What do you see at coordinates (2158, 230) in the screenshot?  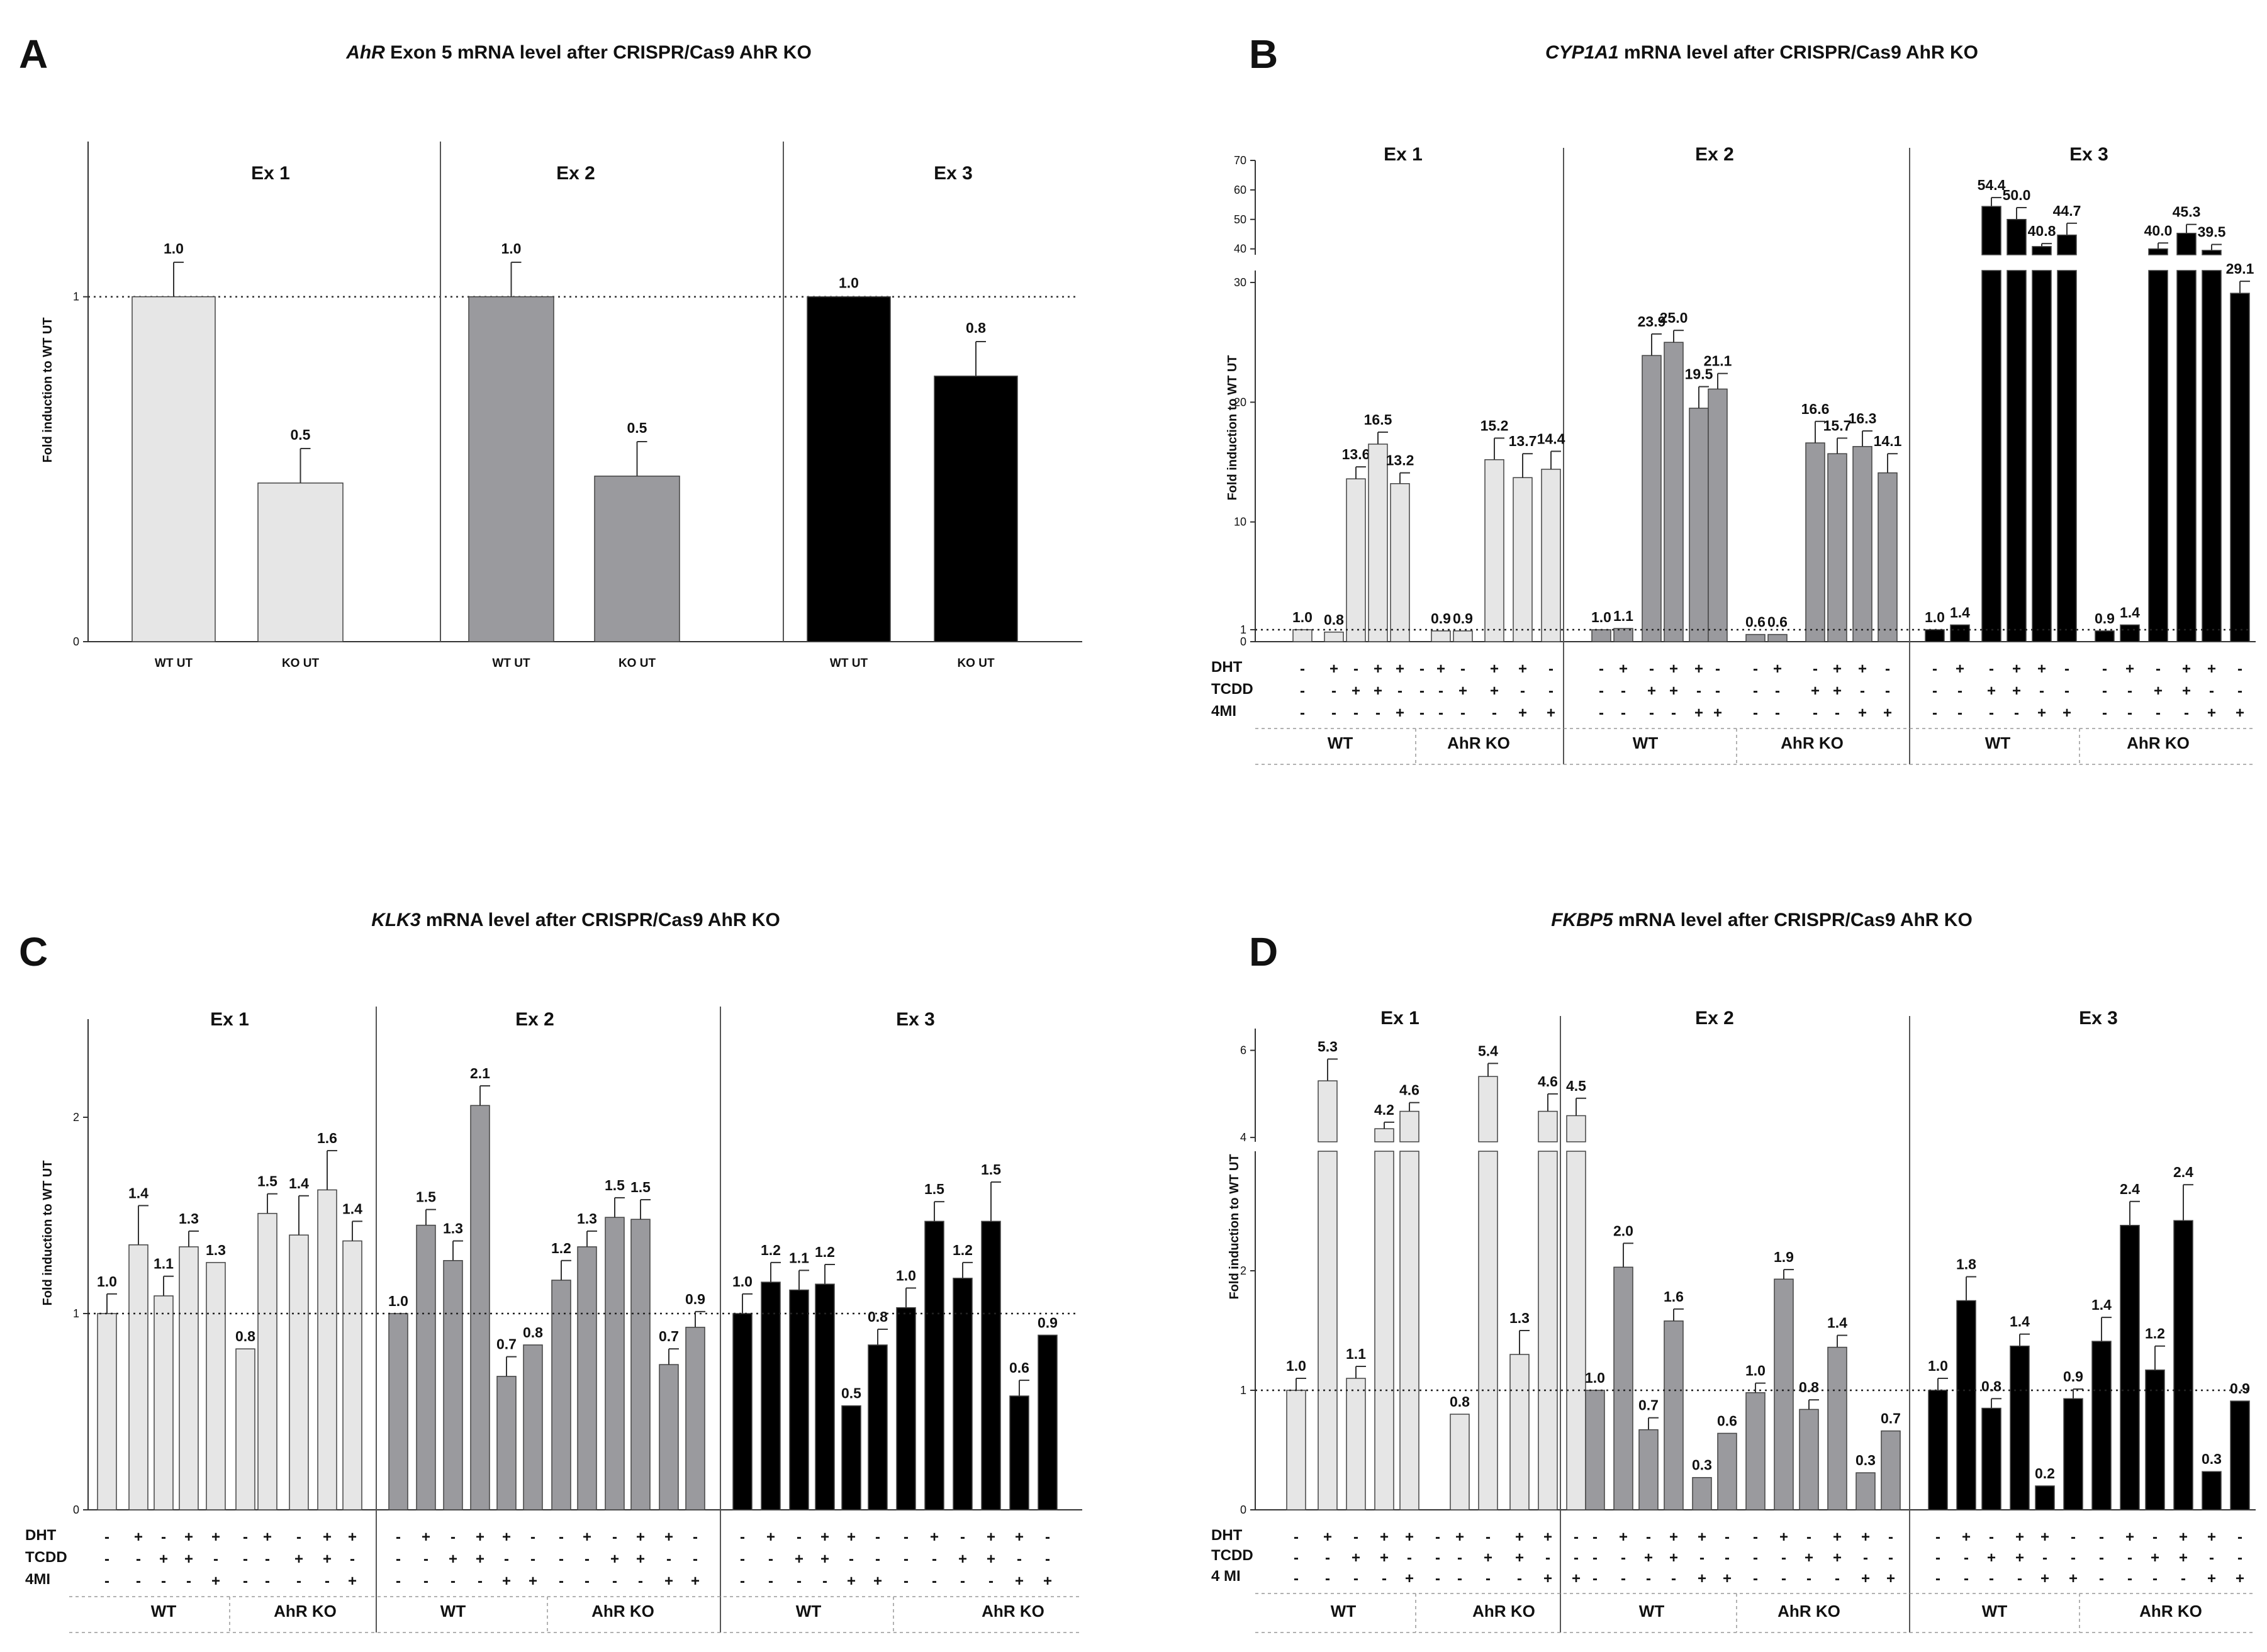 I see `data-label: 40.0` at bounding box center [2158, 230].